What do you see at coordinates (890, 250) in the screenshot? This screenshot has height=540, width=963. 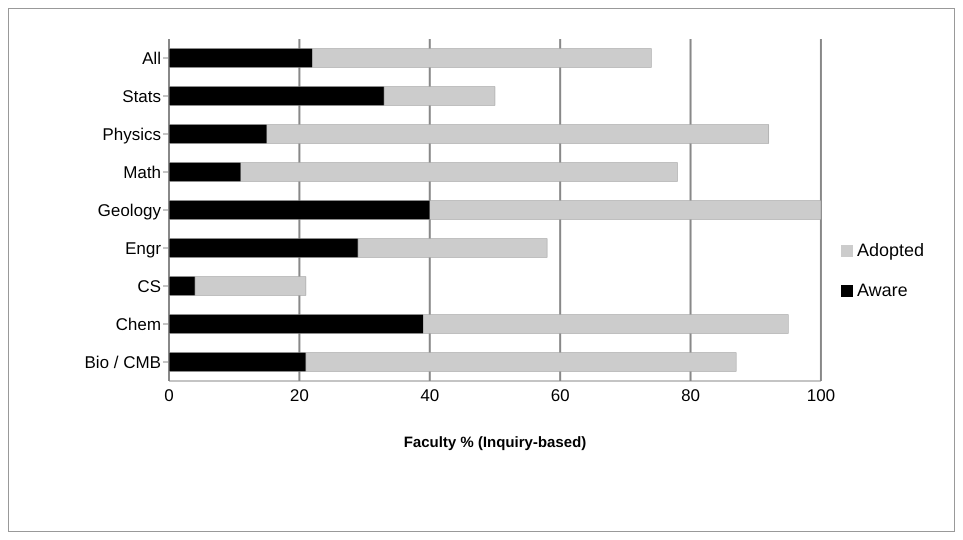 I see `legend-label: Adopted` at bounding box center [890, 250].